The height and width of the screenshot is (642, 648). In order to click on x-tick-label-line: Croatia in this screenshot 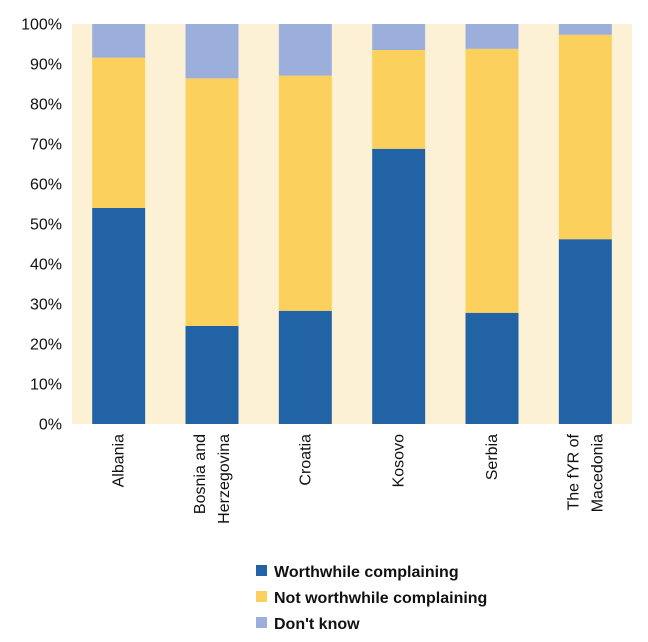, I will do `click(305, 460)`.